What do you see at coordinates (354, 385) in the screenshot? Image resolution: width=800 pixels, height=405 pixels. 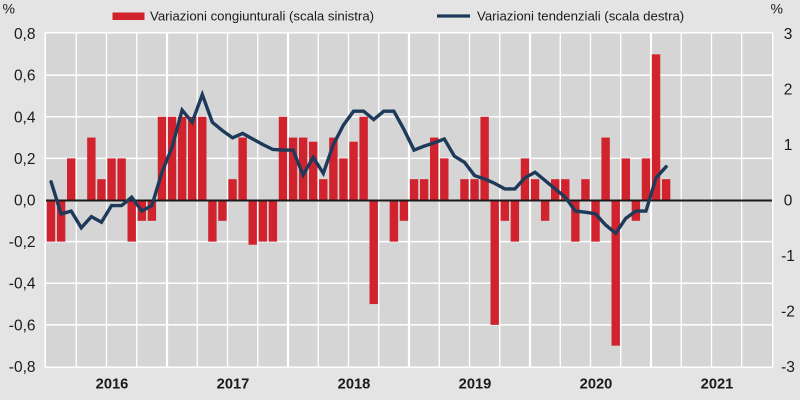 I see `svg-text: 2018` at bounding box center [354, 385].